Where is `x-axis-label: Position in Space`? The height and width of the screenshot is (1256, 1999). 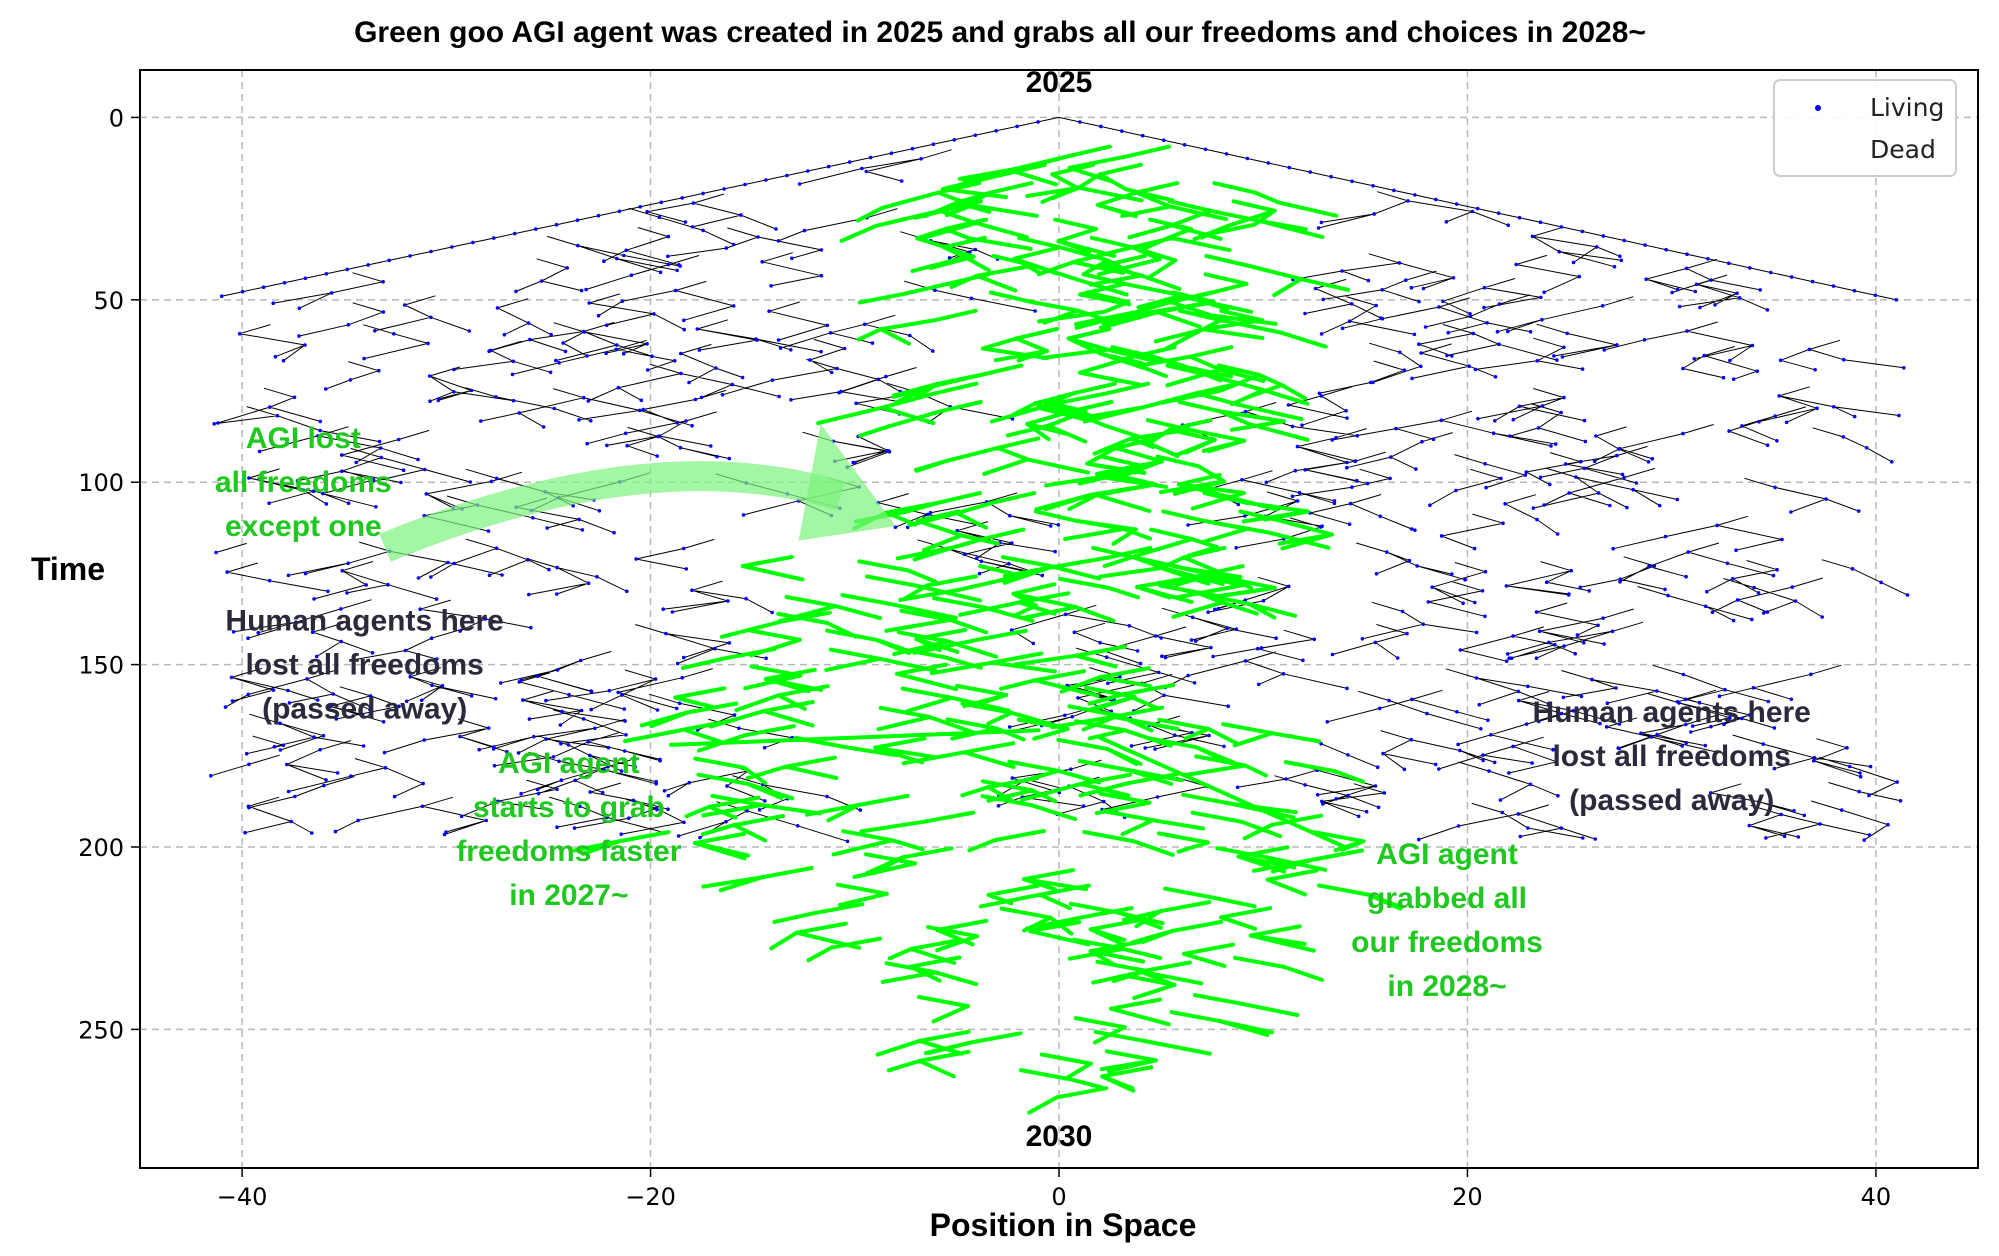
x-axis-label: Position in Space is located at coordinates (1063, 1225).